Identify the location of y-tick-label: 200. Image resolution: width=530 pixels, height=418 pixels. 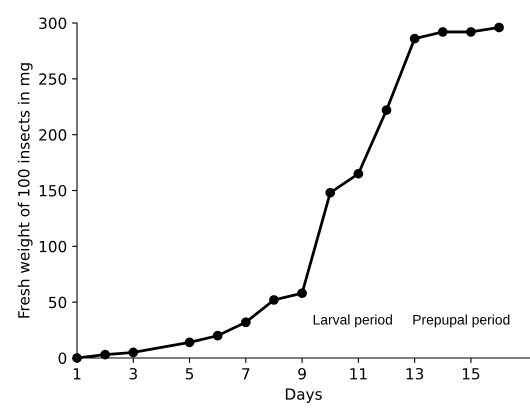
(52, 135).